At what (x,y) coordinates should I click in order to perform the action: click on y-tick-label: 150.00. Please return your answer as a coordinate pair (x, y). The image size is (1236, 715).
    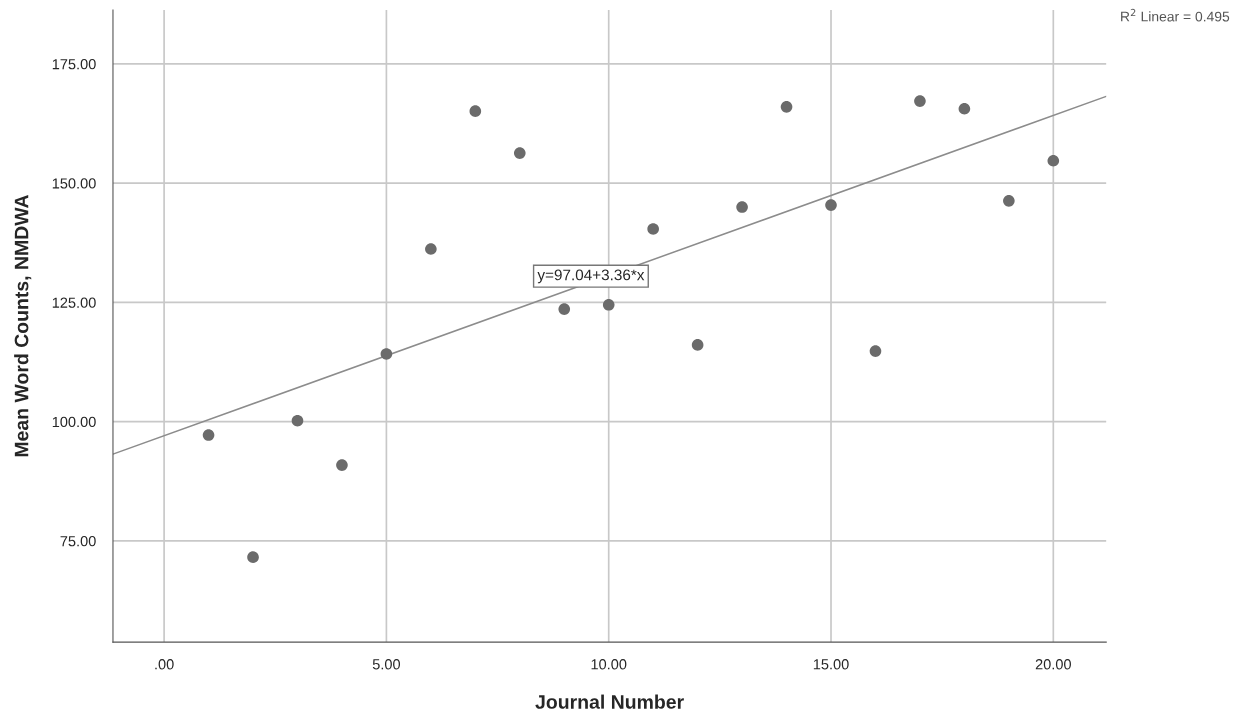
    Looking at the image, I should click on (74, 183).